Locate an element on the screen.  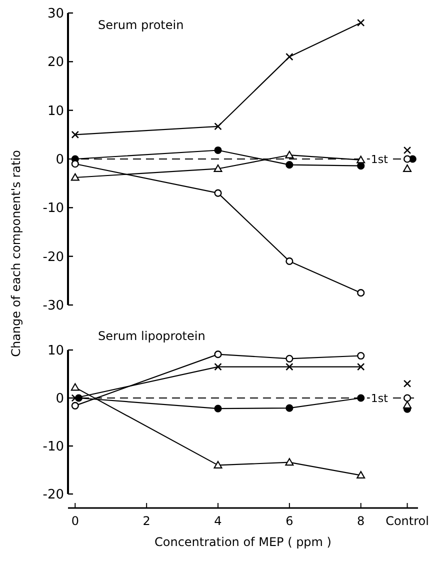
x-axis-title: Concentration of MEP ( ppm ) is located at coordinates (243, 542).